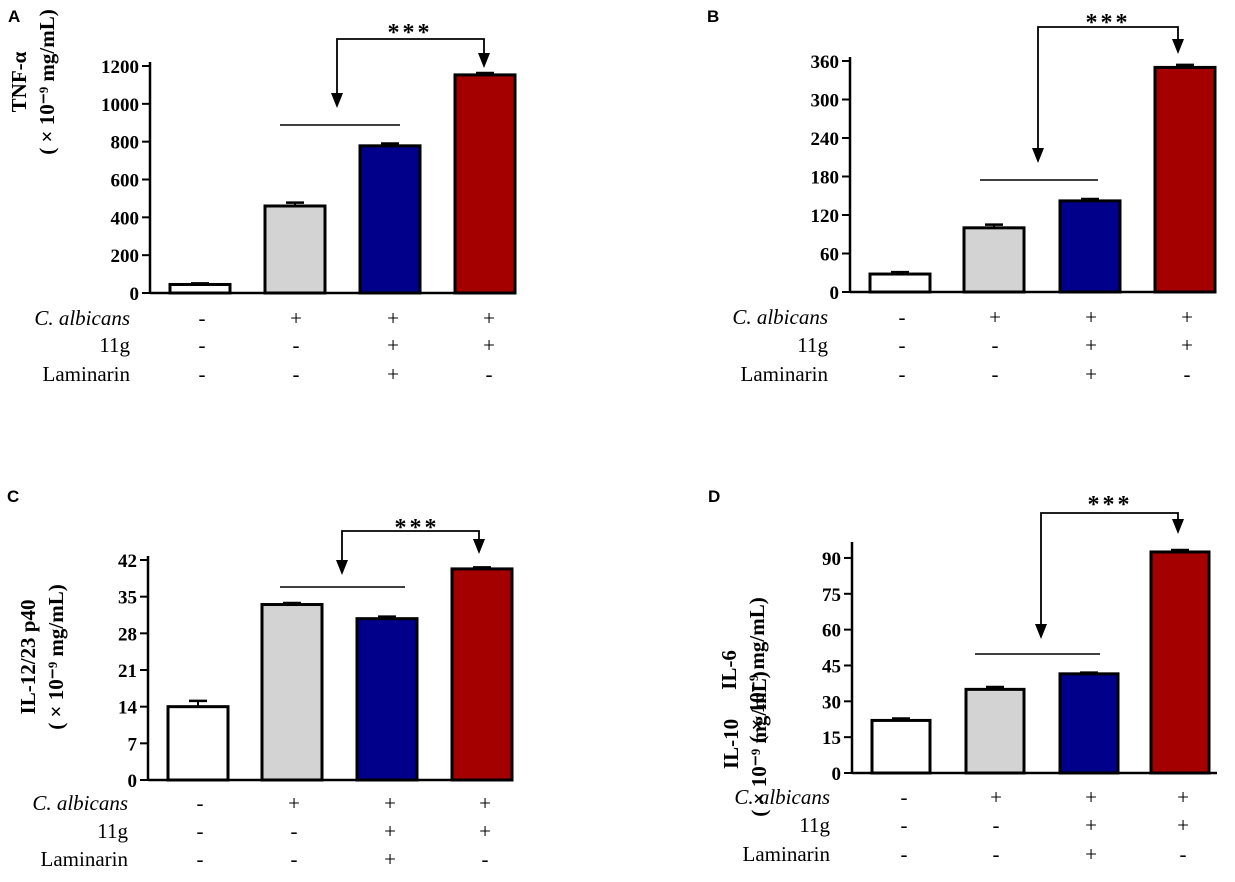 The width and height of the screenshot is (1235, 882). I want to click on panel-letter: D, so click(714, 496).